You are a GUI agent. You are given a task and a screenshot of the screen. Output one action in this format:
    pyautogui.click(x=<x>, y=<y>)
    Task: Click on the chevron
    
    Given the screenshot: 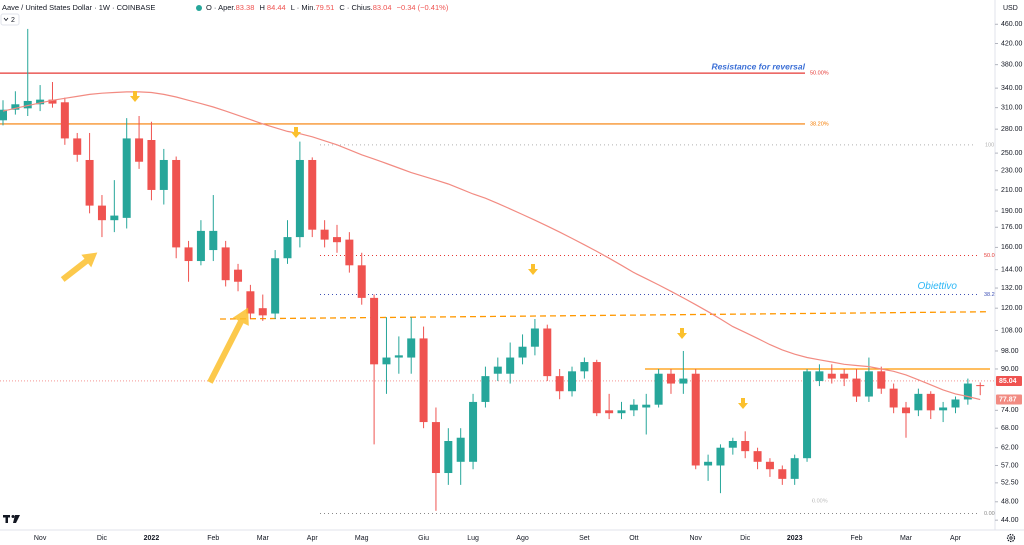 What is the action you would take?
    pyautogui.click(x=6, y=19)
    